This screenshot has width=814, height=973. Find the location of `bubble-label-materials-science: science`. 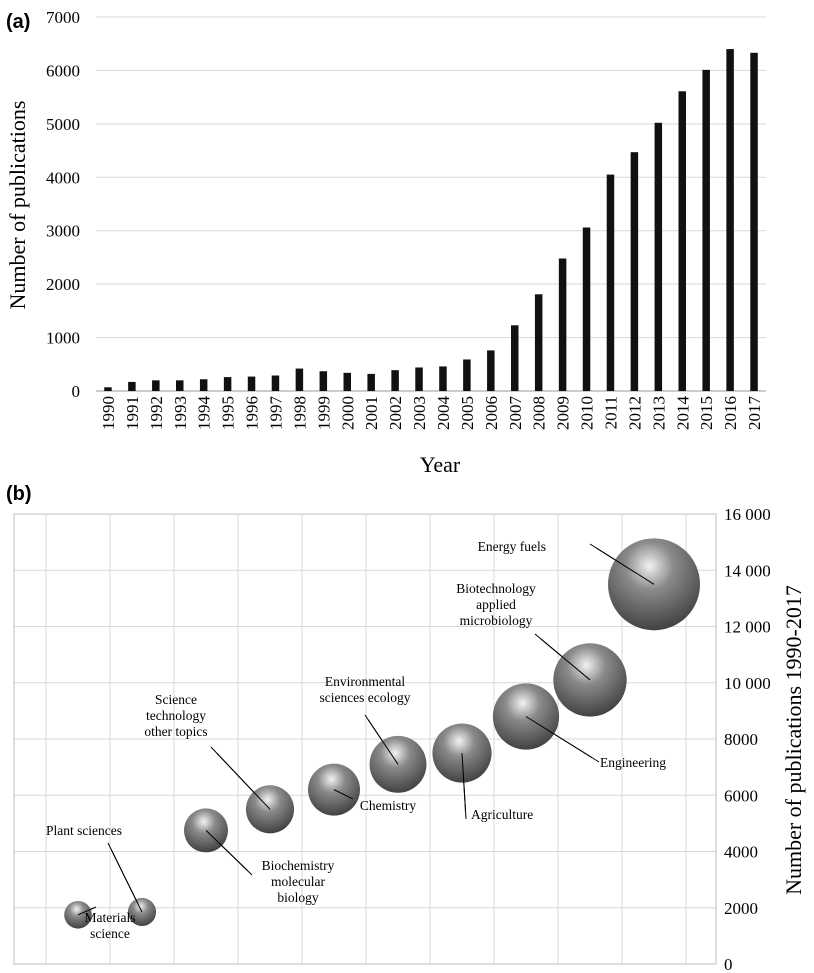

bubble-label-materials-science: science is located at coordinates (110, 933).